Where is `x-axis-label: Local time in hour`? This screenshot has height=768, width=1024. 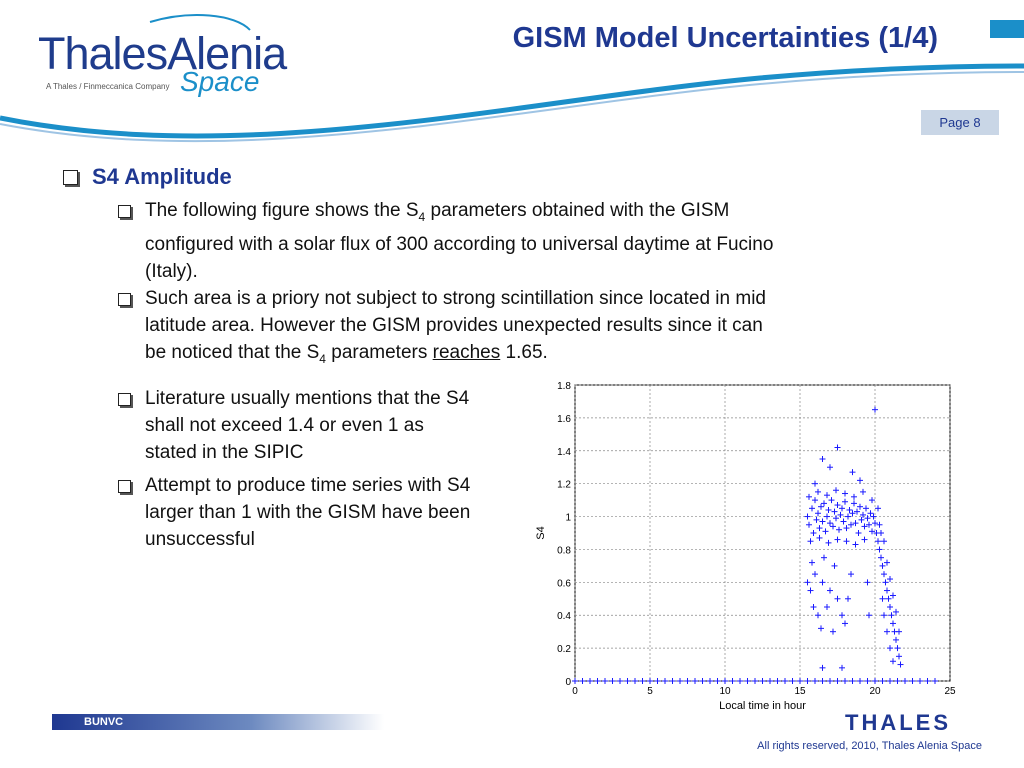 x-axis-label: Local time in hour is located at coordinates (762, 706).